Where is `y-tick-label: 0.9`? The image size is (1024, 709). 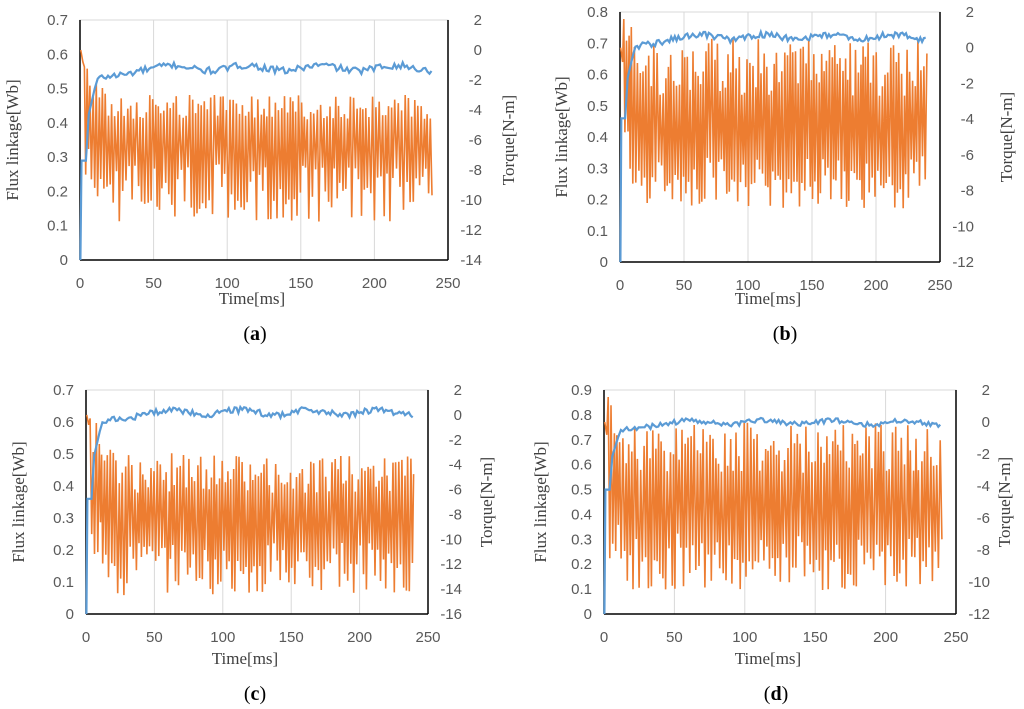
y-tick-label: 0.9 is located at coordinates (581, 390).